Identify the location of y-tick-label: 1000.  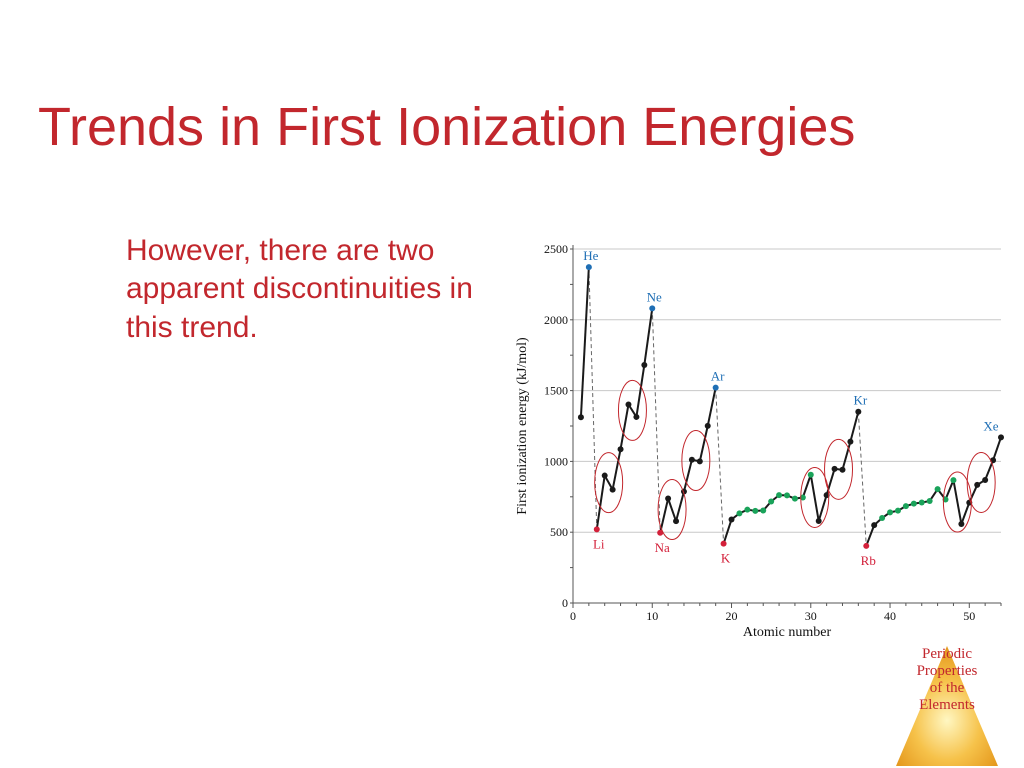
(556, 461).